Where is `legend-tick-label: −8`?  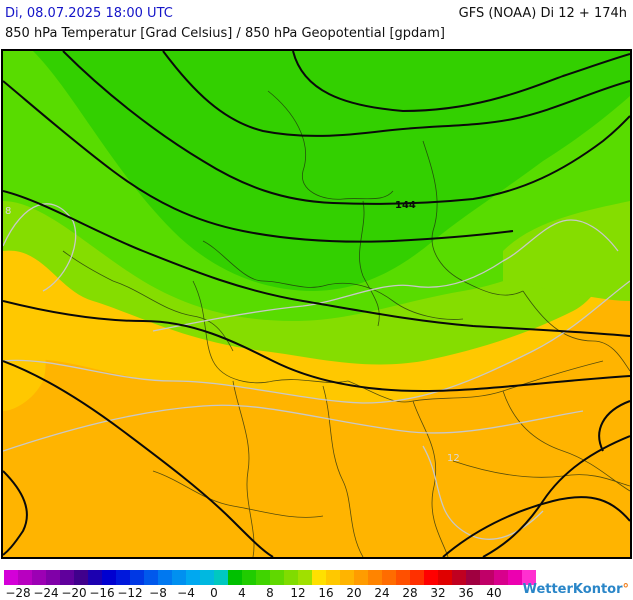
legend-tick-label: −8 is located at coordinates (158, 593).